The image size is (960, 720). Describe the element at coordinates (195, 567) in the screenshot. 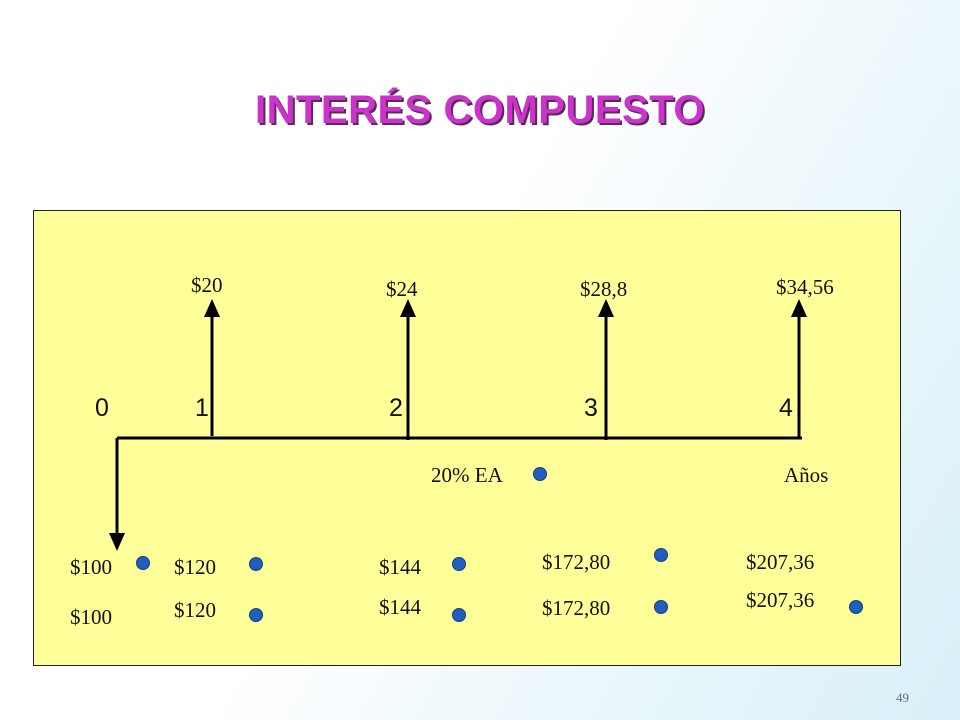

I see `balance-row1-1: $120` at that location.